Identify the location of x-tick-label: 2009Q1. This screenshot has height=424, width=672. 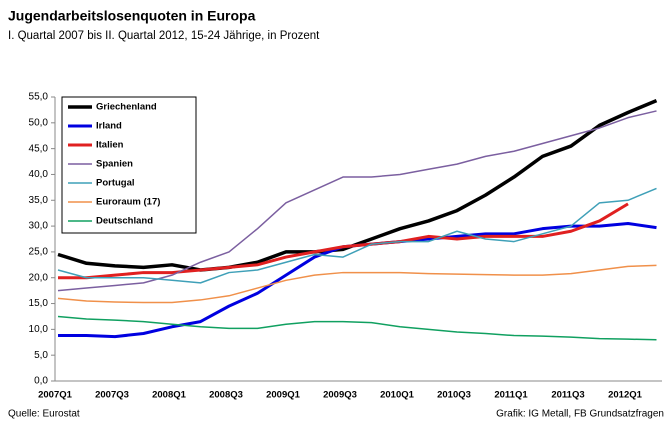
(283, 395).